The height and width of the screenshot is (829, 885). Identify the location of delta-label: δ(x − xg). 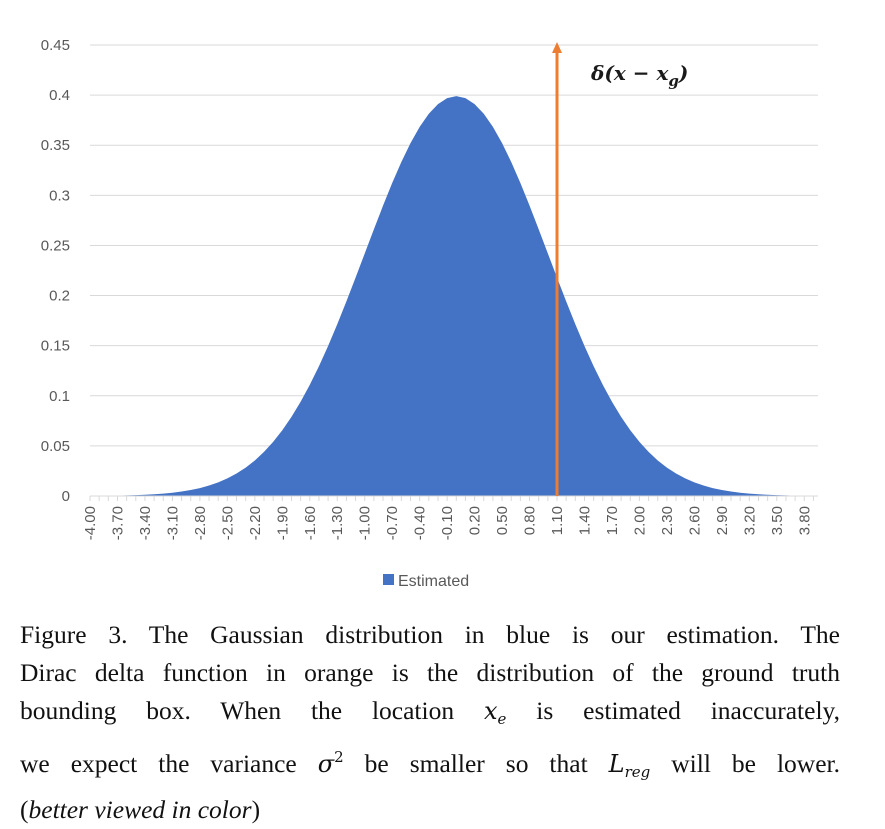
(639, 75).